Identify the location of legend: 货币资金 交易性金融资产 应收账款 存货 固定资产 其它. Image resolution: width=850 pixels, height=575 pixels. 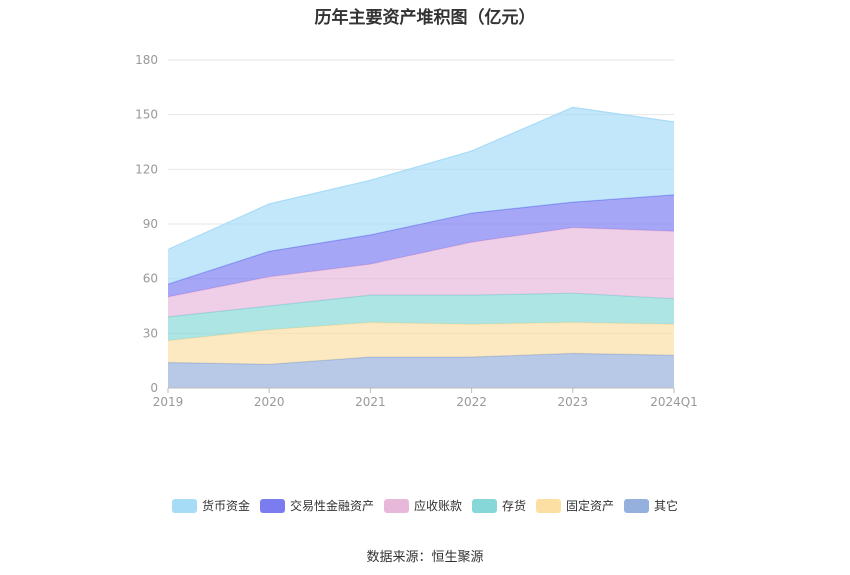
(425, 505).